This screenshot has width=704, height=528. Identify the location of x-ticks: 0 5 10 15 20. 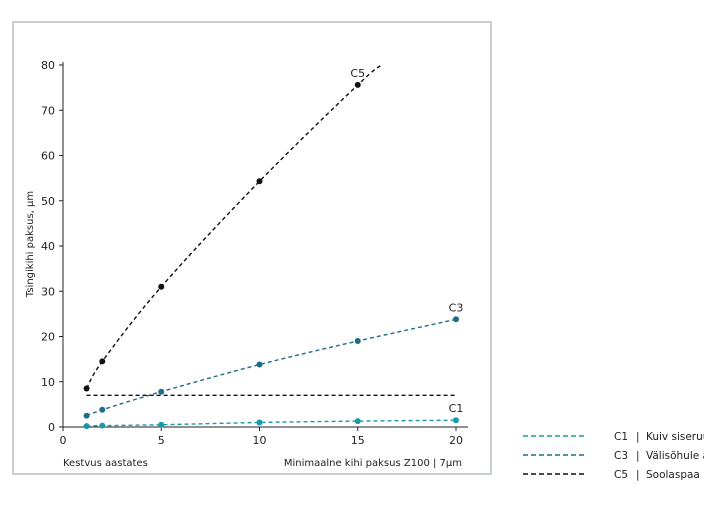
(261, 437).